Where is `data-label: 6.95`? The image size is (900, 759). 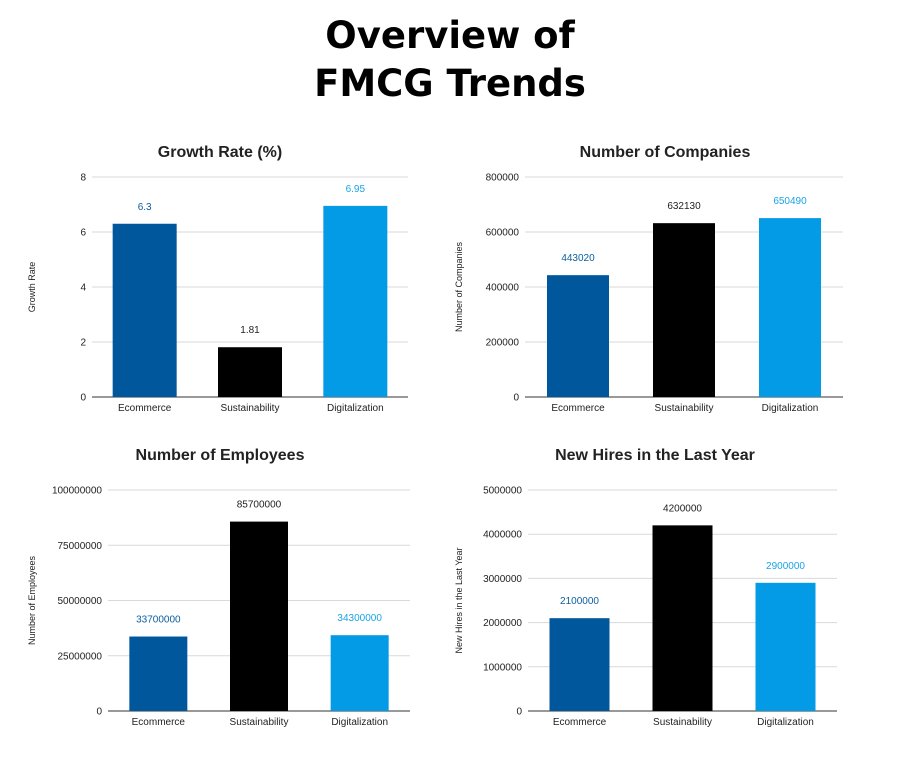
data-label: 6.95 is located at coordinates (356, 189).